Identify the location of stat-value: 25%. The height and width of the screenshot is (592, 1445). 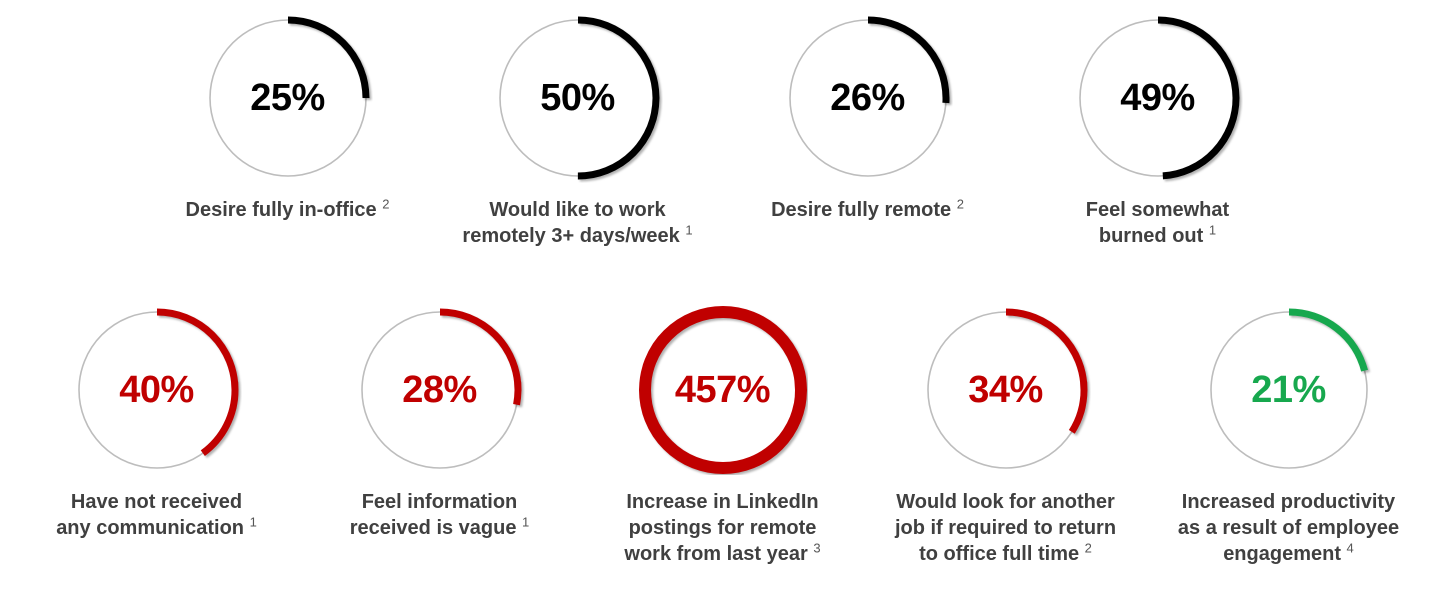
(287, 97).